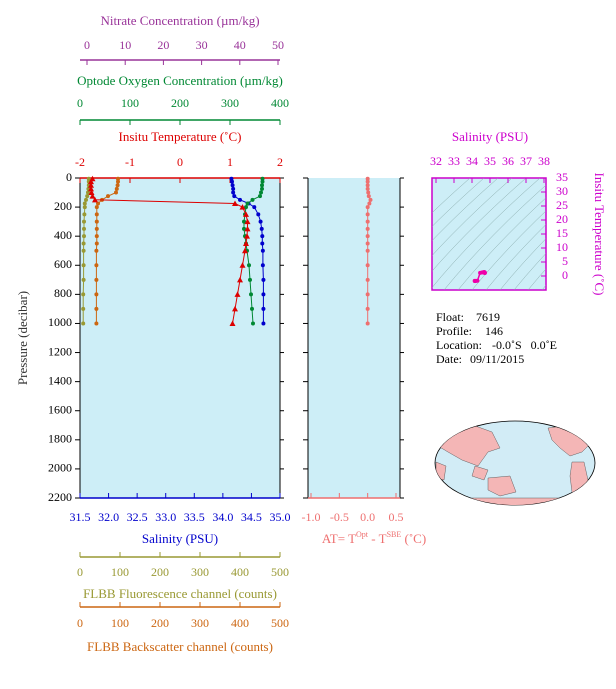 The image size is (616, 689). What do you see at coordinates (130, 162) in the screenshot?
I see `x-tick-label: -1` at bounding box center [130, 162].